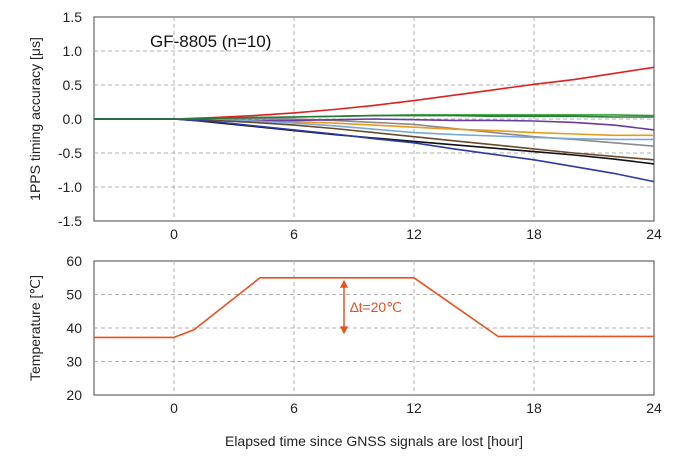 The image size is (700, 459). I want to click on bottom-x-tick-label: 18, so click(534, 408).